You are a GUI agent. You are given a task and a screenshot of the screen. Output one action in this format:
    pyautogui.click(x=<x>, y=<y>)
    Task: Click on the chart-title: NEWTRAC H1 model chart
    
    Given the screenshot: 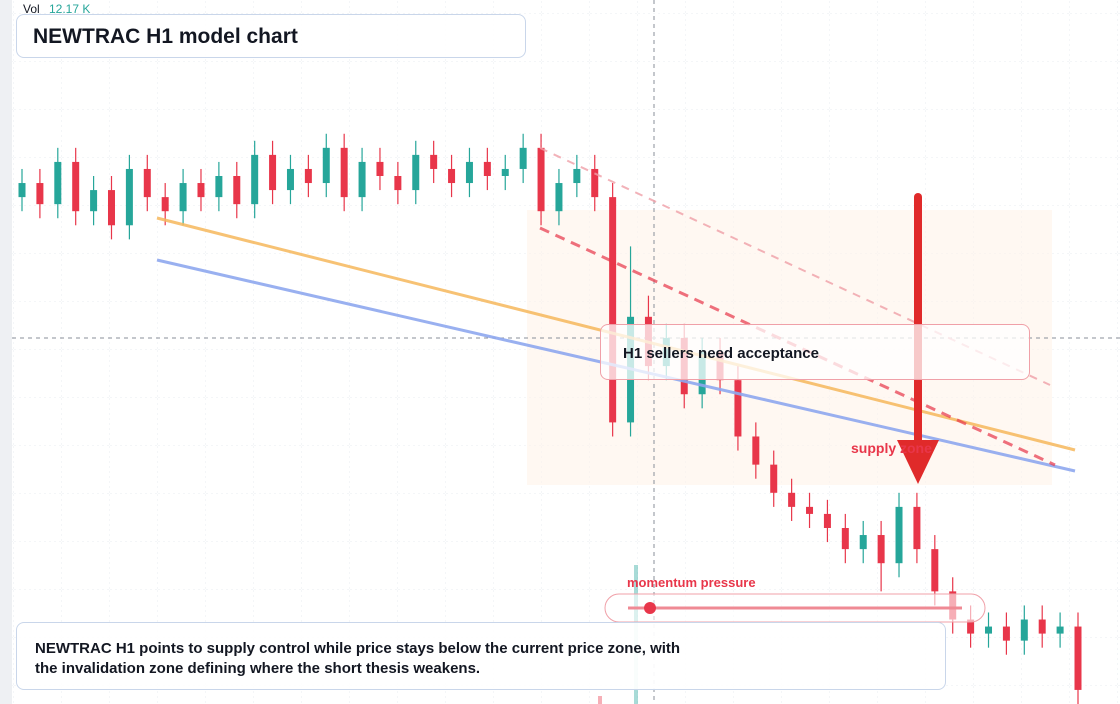 What is the action you would take?
    pyautogui.click(x=165, y=36)
    